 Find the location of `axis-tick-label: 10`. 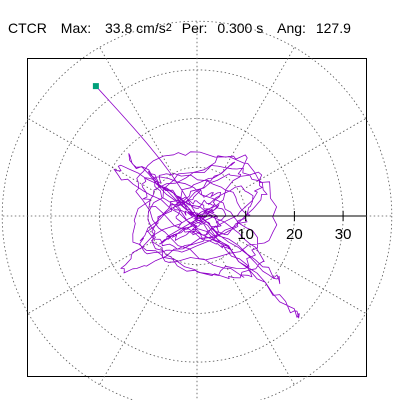

axis-tick-label: 10 is located at coordinates (245, 234).